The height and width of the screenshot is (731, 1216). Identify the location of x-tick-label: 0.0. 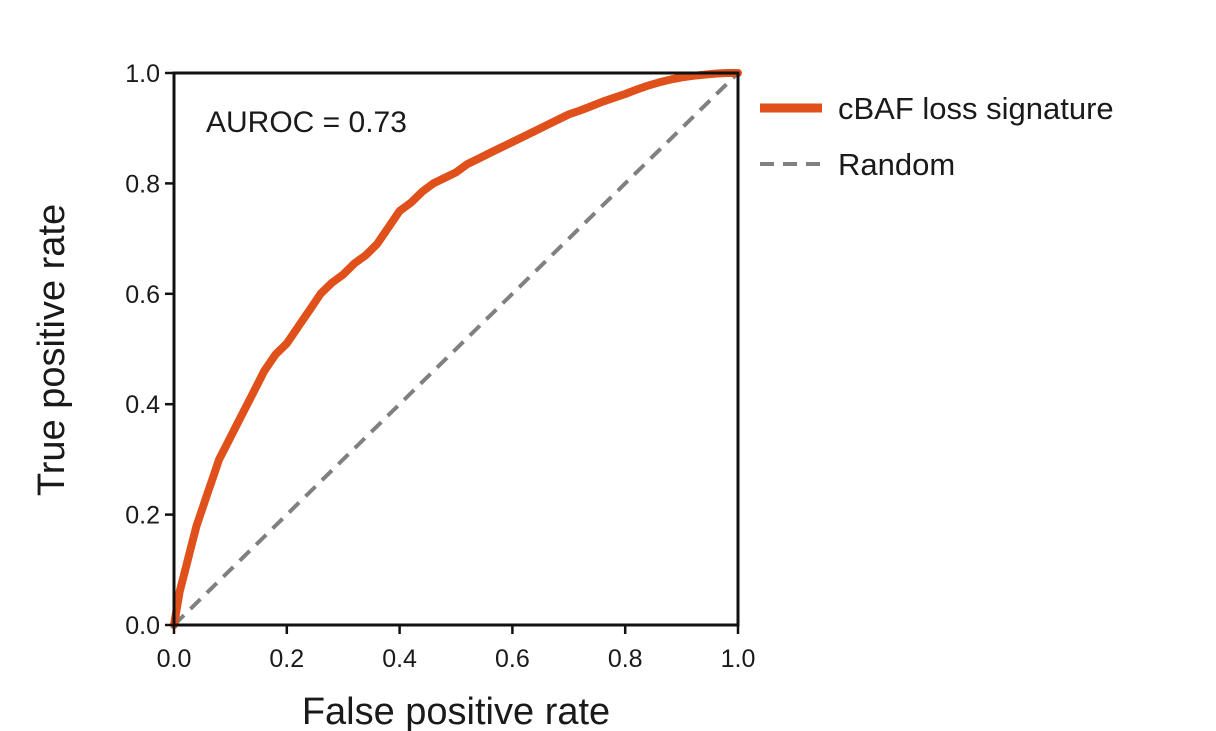
(174, 659).